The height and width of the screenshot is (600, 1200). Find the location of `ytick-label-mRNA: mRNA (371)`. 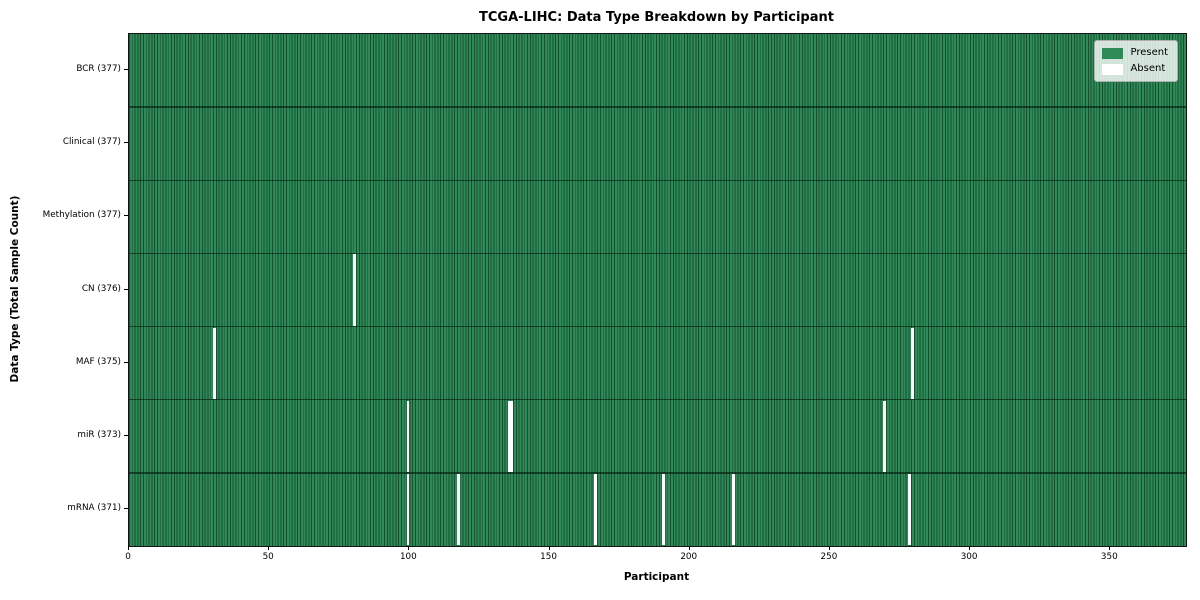

ytick-label-mRNA: mRNA (371) is located at coordinates (94, 507).